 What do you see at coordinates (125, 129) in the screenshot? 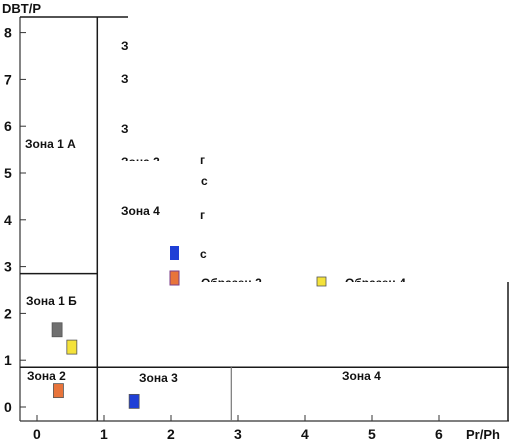
I see `overlay-fragment-3: З` at bounding box center [125, 129].